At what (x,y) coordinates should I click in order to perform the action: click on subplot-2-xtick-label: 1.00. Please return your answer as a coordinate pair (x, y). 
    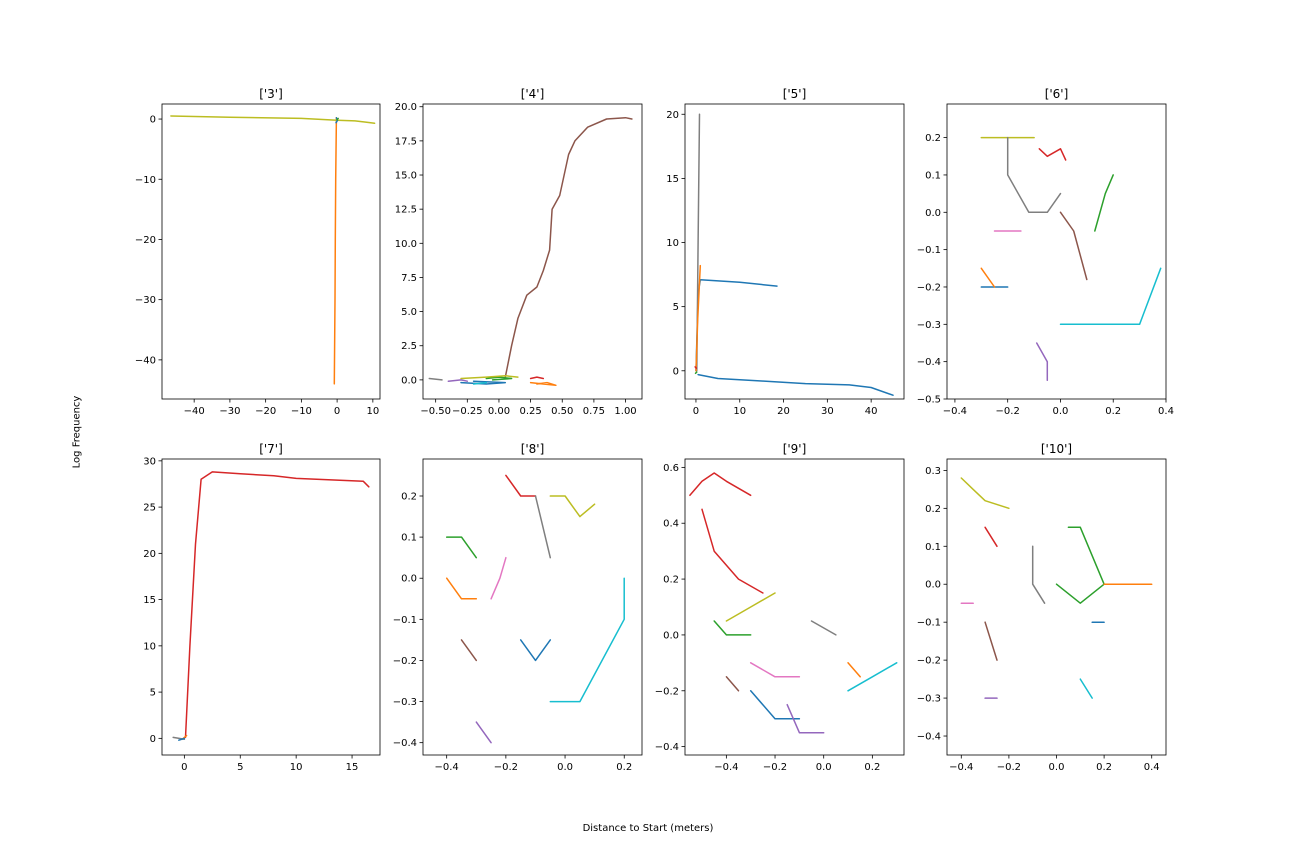
    Looking at the image, I should click on (625, 411).